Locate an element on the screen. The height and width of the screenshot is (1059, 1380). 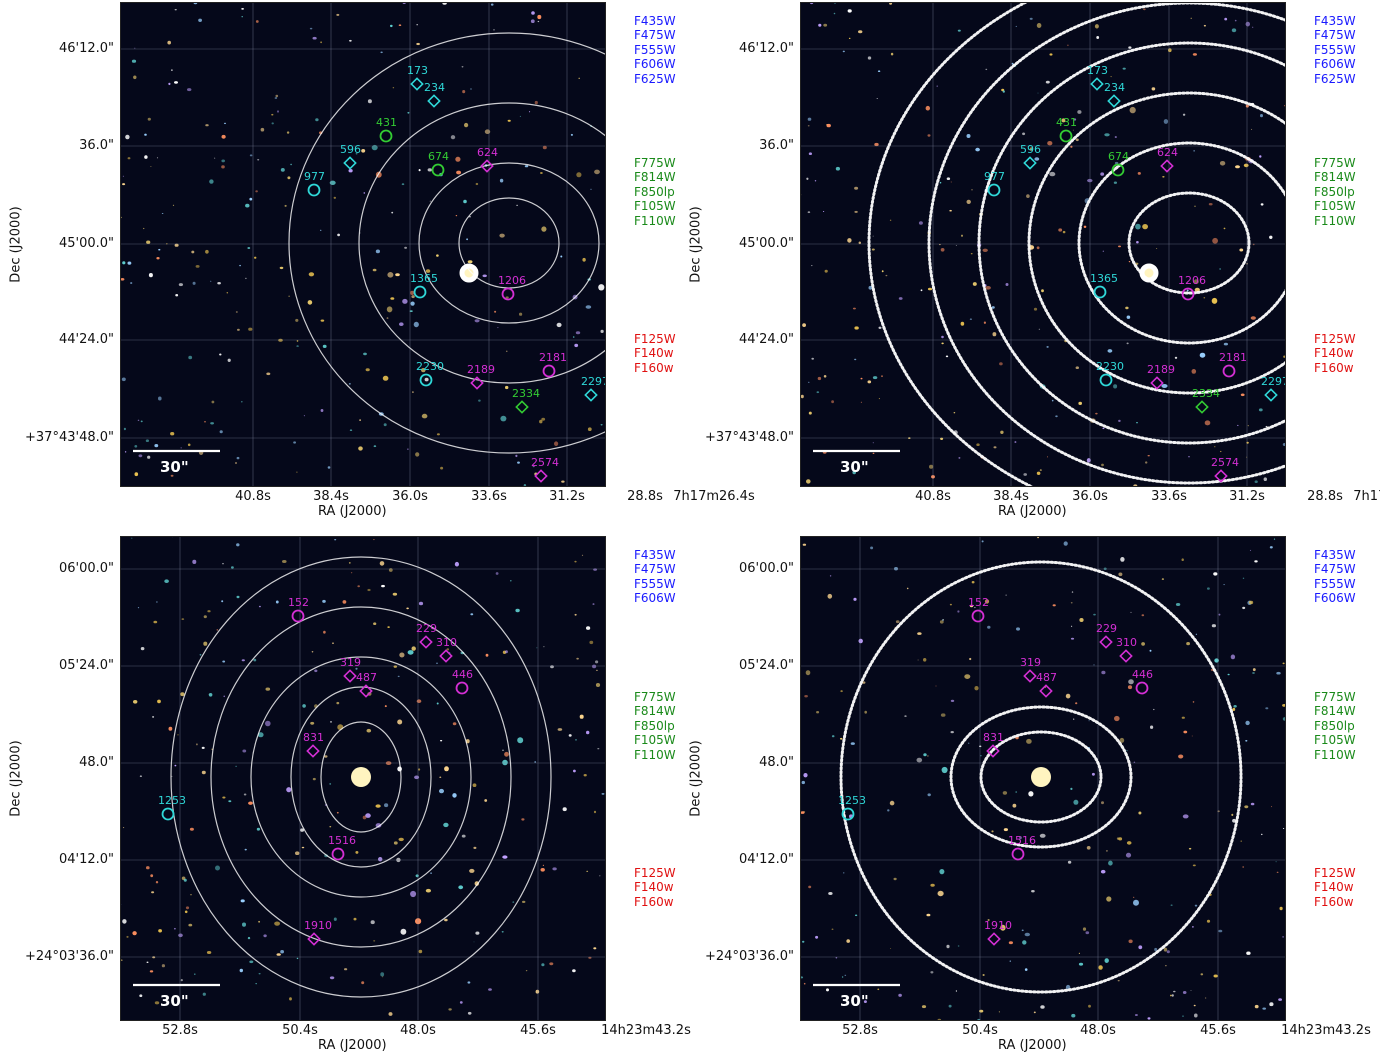
filter-name: F555W is located at coordinates (1335, 49).